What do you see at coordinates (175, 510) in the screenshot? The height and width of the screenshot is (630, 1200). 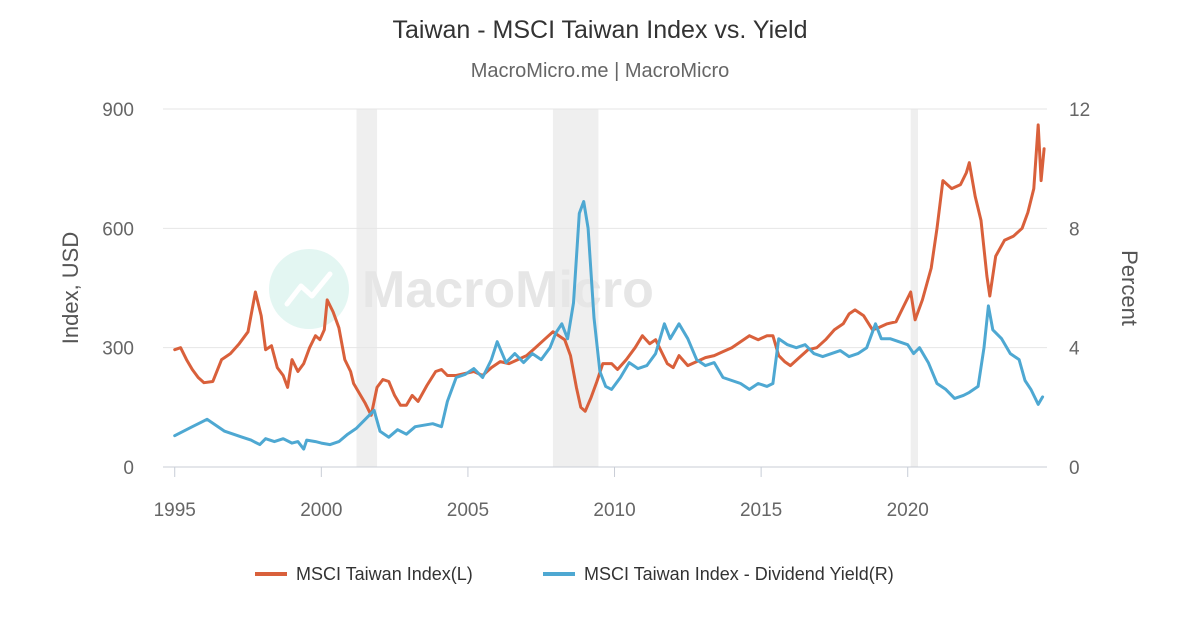 I see `x-tick-label-0: 1995` at bounding box center [175, 510].